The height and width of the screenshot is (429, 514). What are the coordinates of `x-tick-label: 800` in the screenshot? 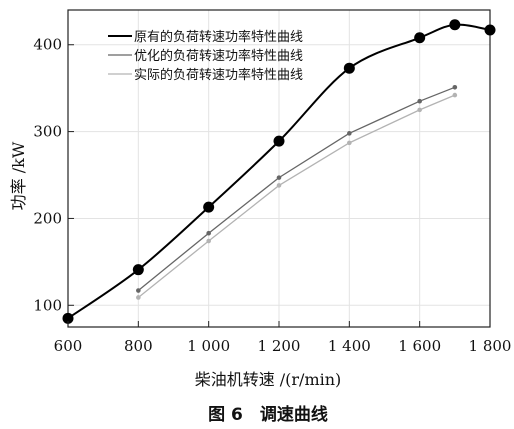 It's located at (138, 346).